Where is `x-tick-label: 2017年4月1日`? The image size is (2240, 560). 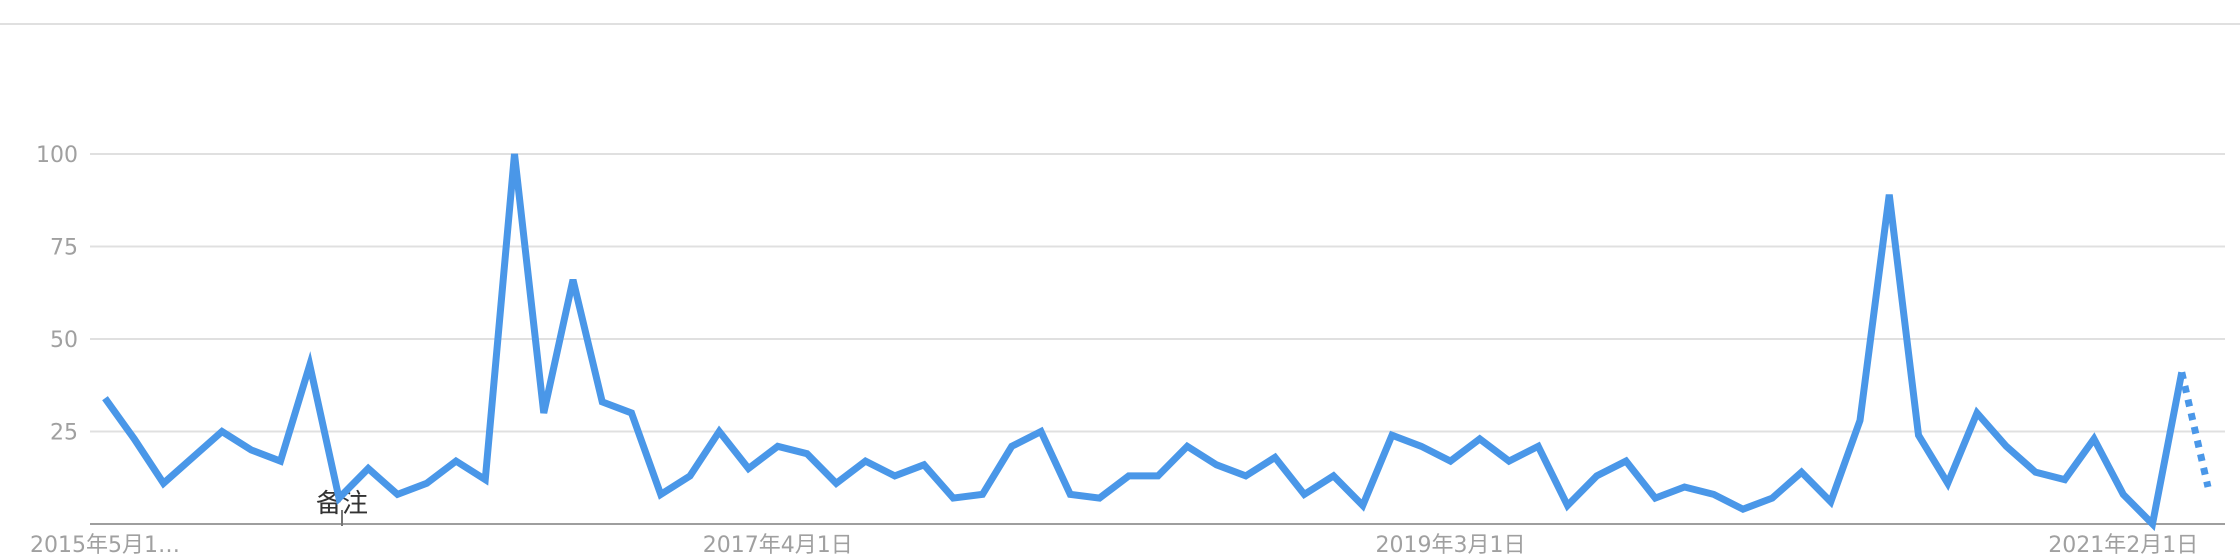 x-tick-label: 2017年4月1日 is located at coordinates (778, 545).